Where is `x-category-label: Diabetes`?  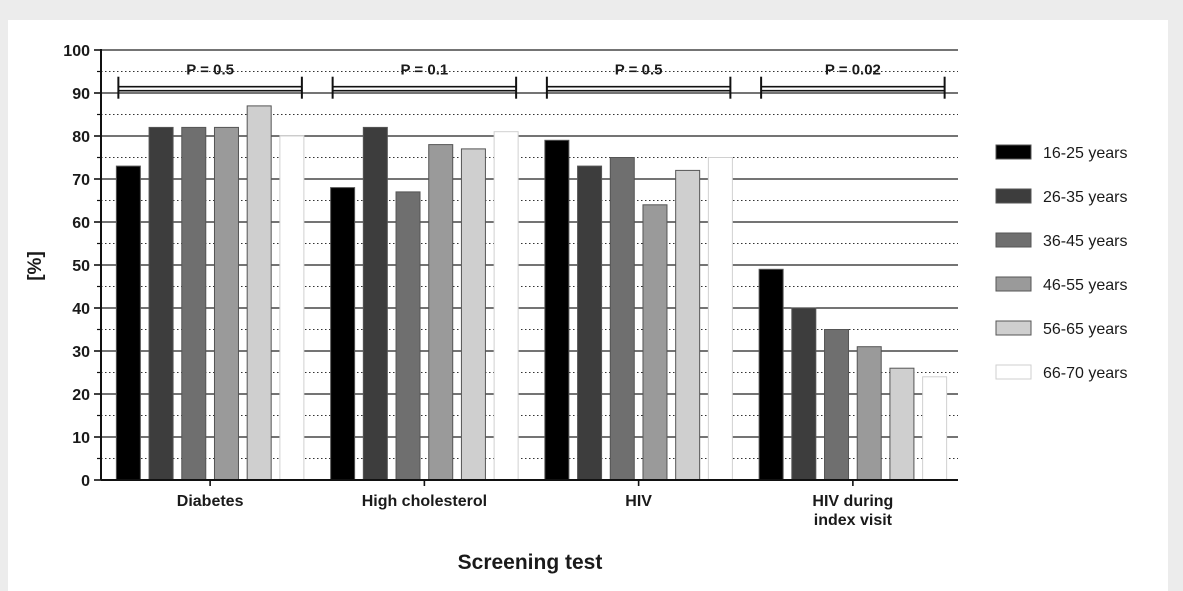
x-category-label: Diabetes is located at coordinates (210, 501).